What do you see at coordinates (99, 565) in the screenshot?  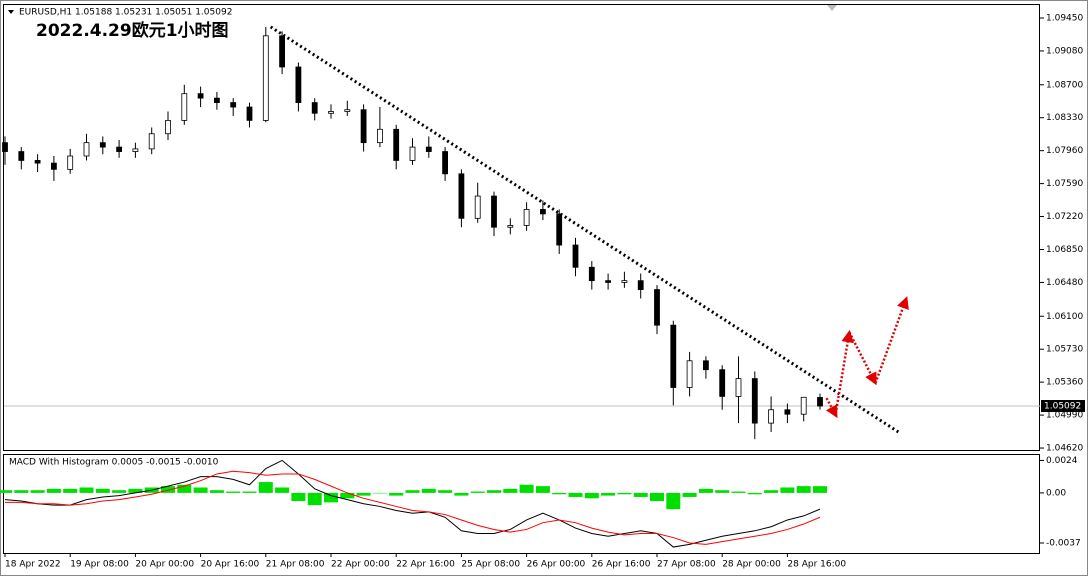 I see `x-tick-label: 19 Apr 08:00` at bounding box center [99, 565].